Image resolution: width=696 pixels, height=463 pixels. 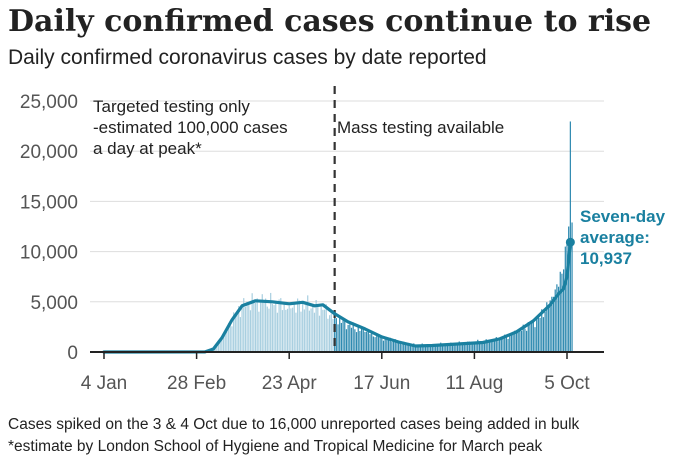 I want to click on average-label-line-1: Seven-day, so click(x=623, y=216).